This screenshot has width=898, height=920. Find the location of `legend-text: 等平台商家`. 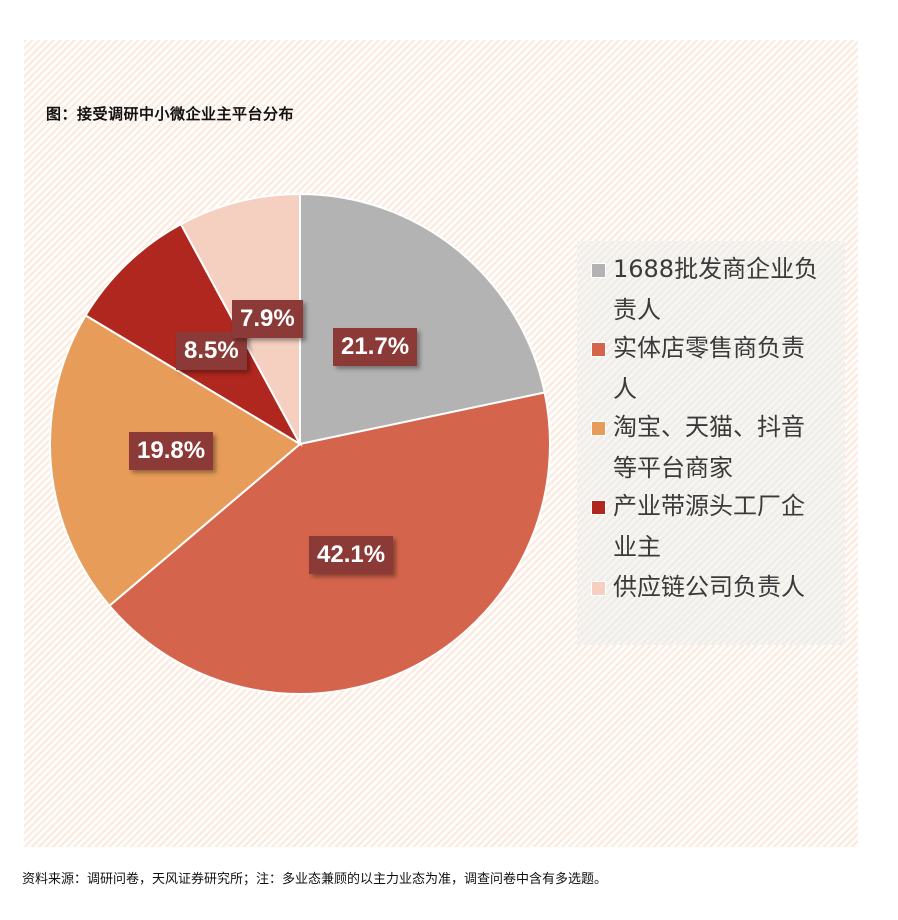

legend-text: 等平台商家 is located at coordinates (673, 468).